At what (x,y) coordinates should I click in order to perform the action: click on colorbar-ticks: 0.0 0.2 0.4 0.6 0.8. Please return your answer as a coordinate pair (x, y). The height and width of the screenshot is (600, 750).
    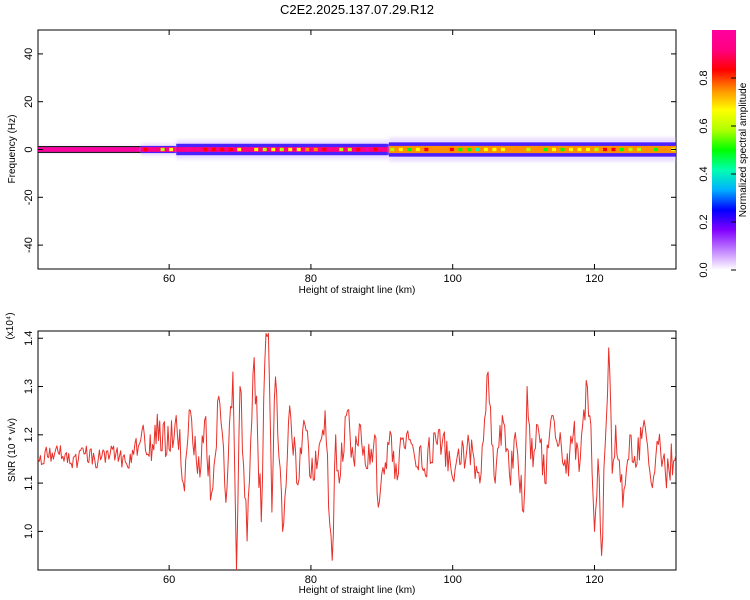
    Looking at the image, I should click on (717, 174).